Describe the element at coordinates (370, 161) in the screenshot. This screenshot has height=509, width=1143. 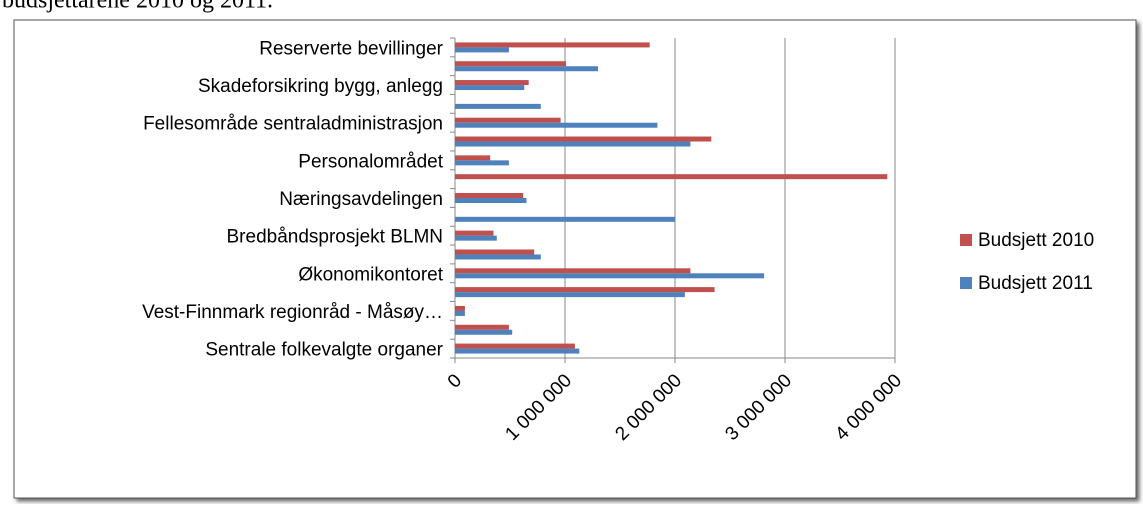
I see `y-tick-label: Personalområdet` at that location.